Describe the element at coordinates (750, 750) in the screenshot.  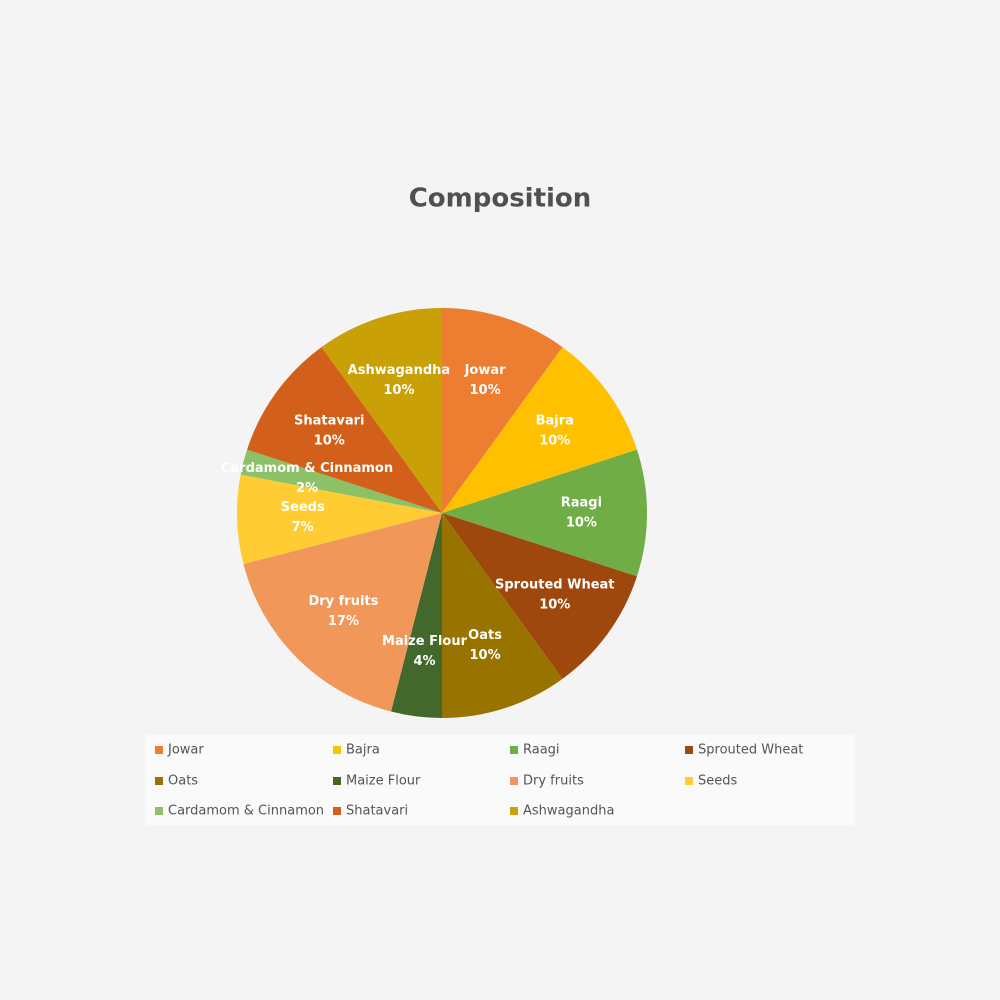
I see `legend-label: Sprouted Wheat` at that location.